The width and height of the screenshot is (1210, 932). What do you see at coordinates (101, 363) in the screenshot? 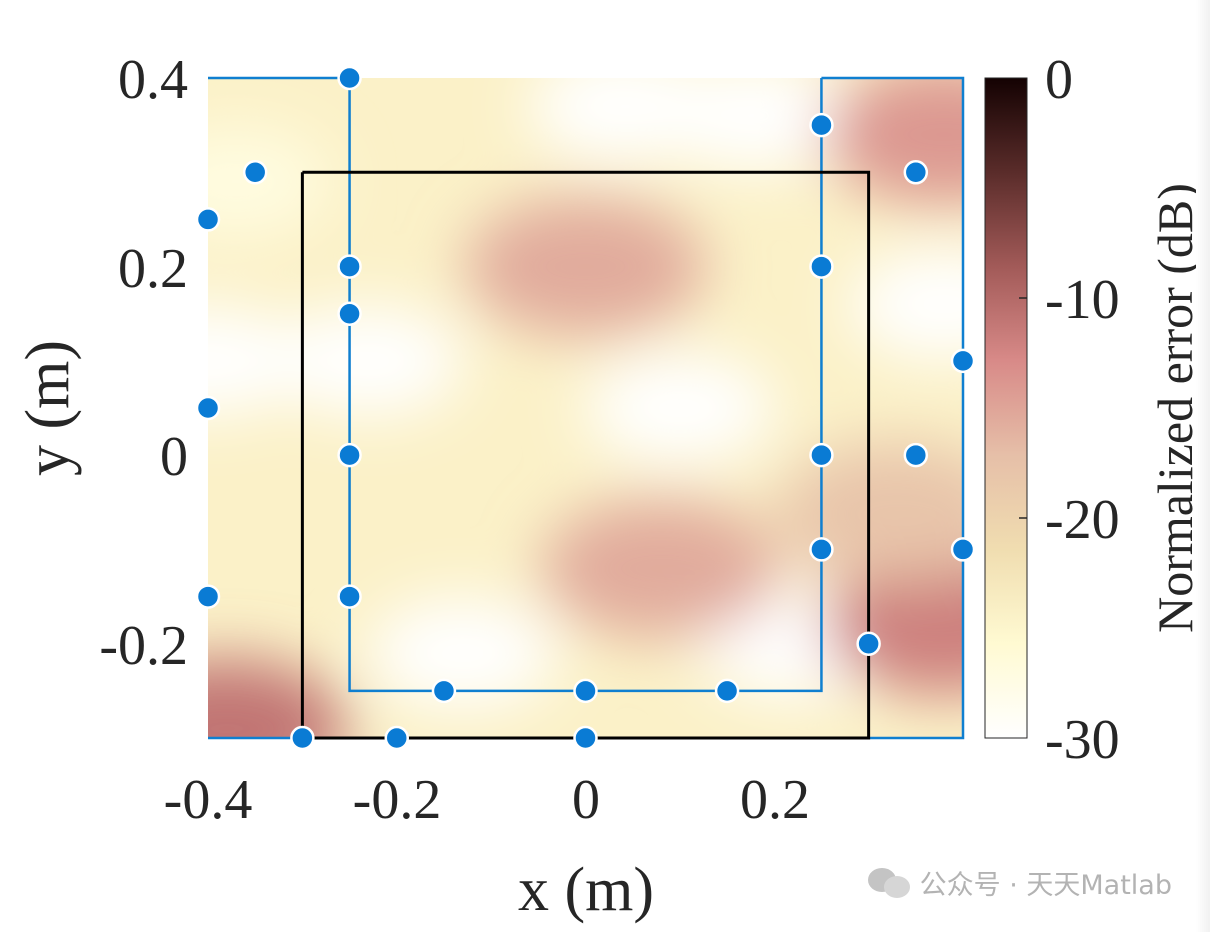
I see `y-axis: 0.4 0.2 0 -0.2 y (m)` at bounding box center [101, 363].